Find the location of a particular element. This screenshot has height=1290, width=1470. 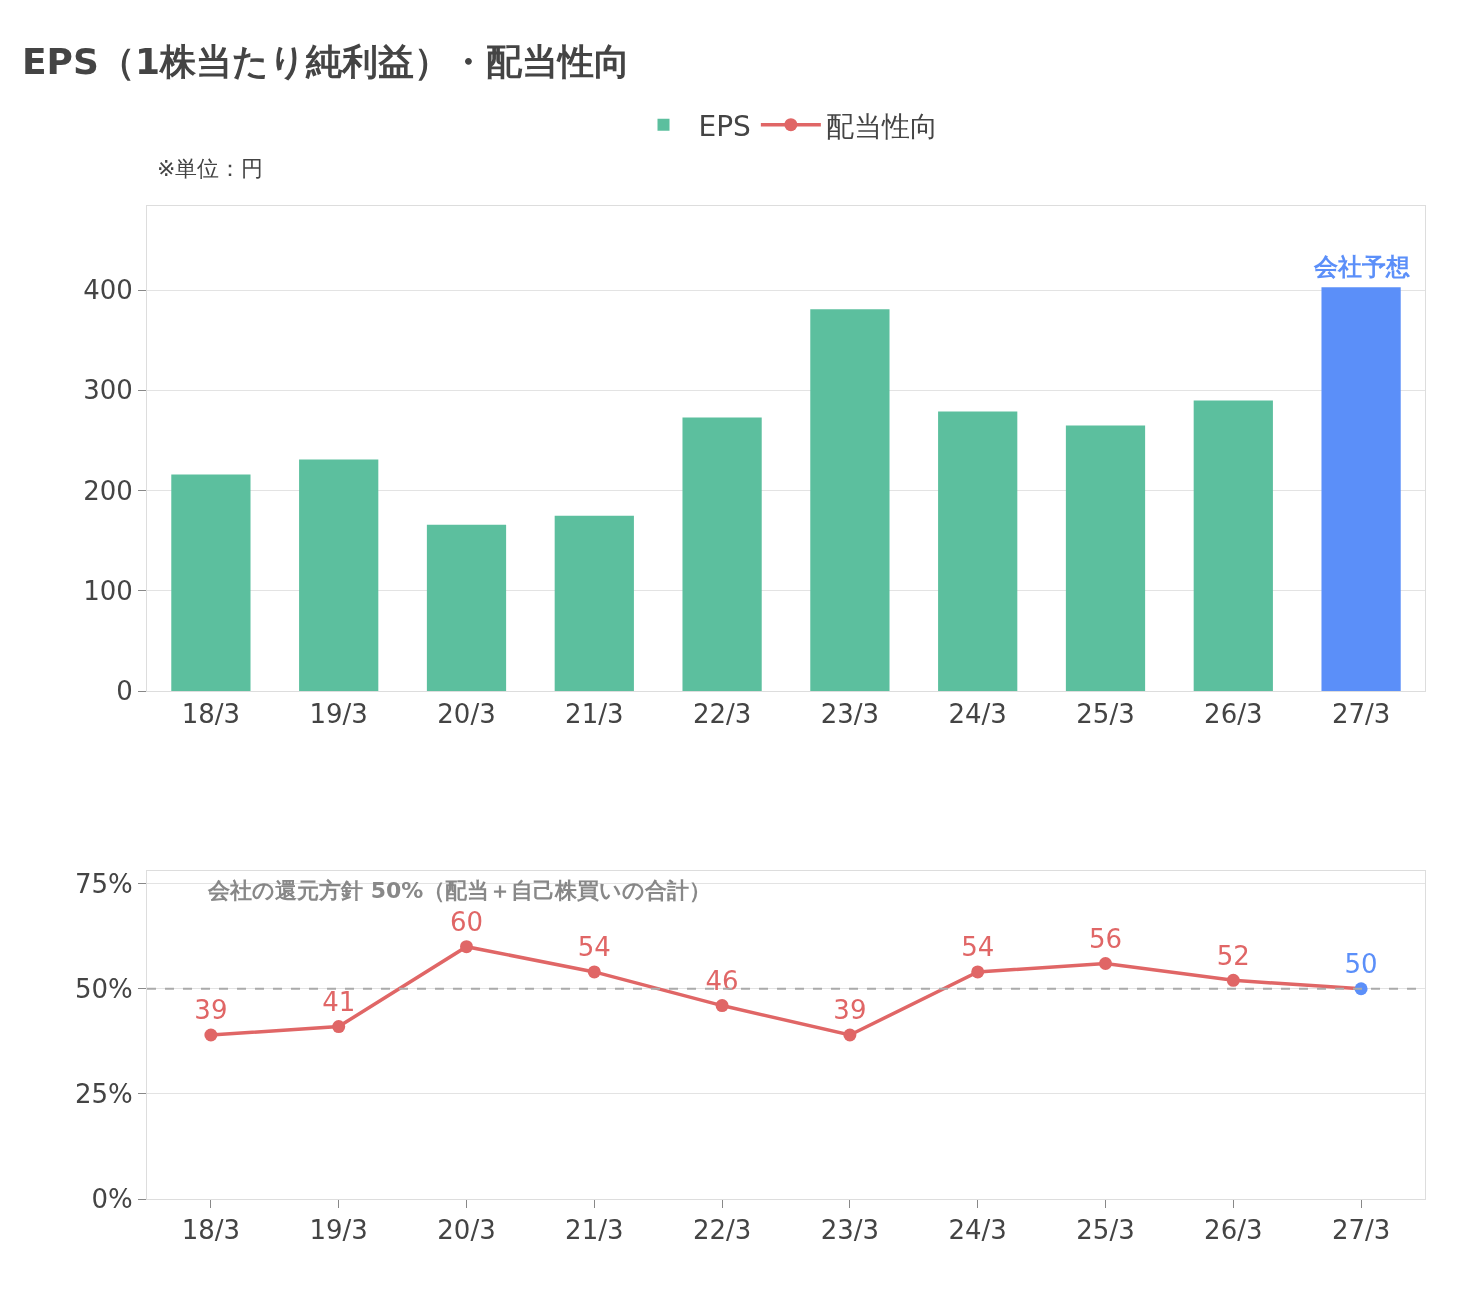

y-tick-label: 200 is located at coordinates (108, 490).